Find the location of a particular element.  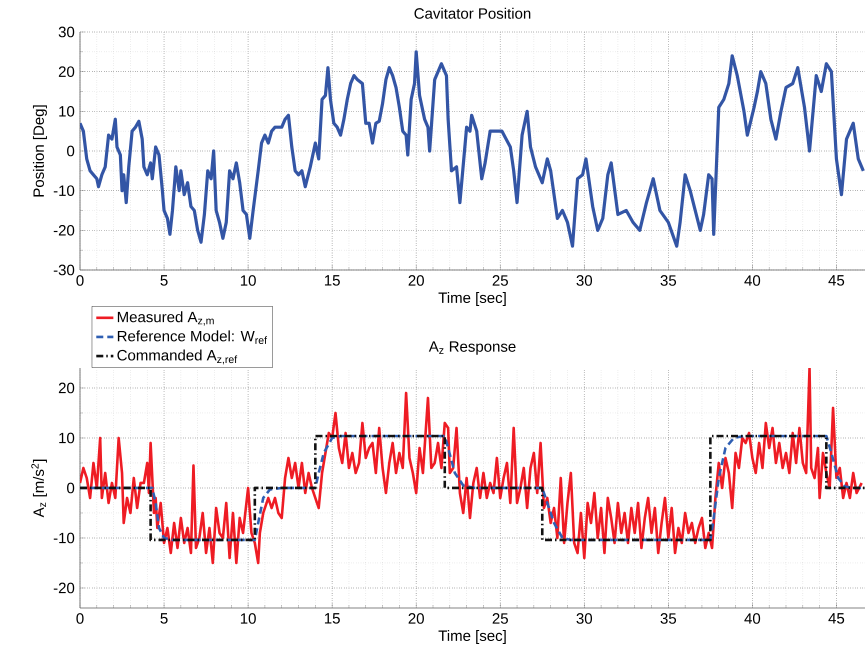

y-tick-label: -30 is located at coordinates (64, 270).